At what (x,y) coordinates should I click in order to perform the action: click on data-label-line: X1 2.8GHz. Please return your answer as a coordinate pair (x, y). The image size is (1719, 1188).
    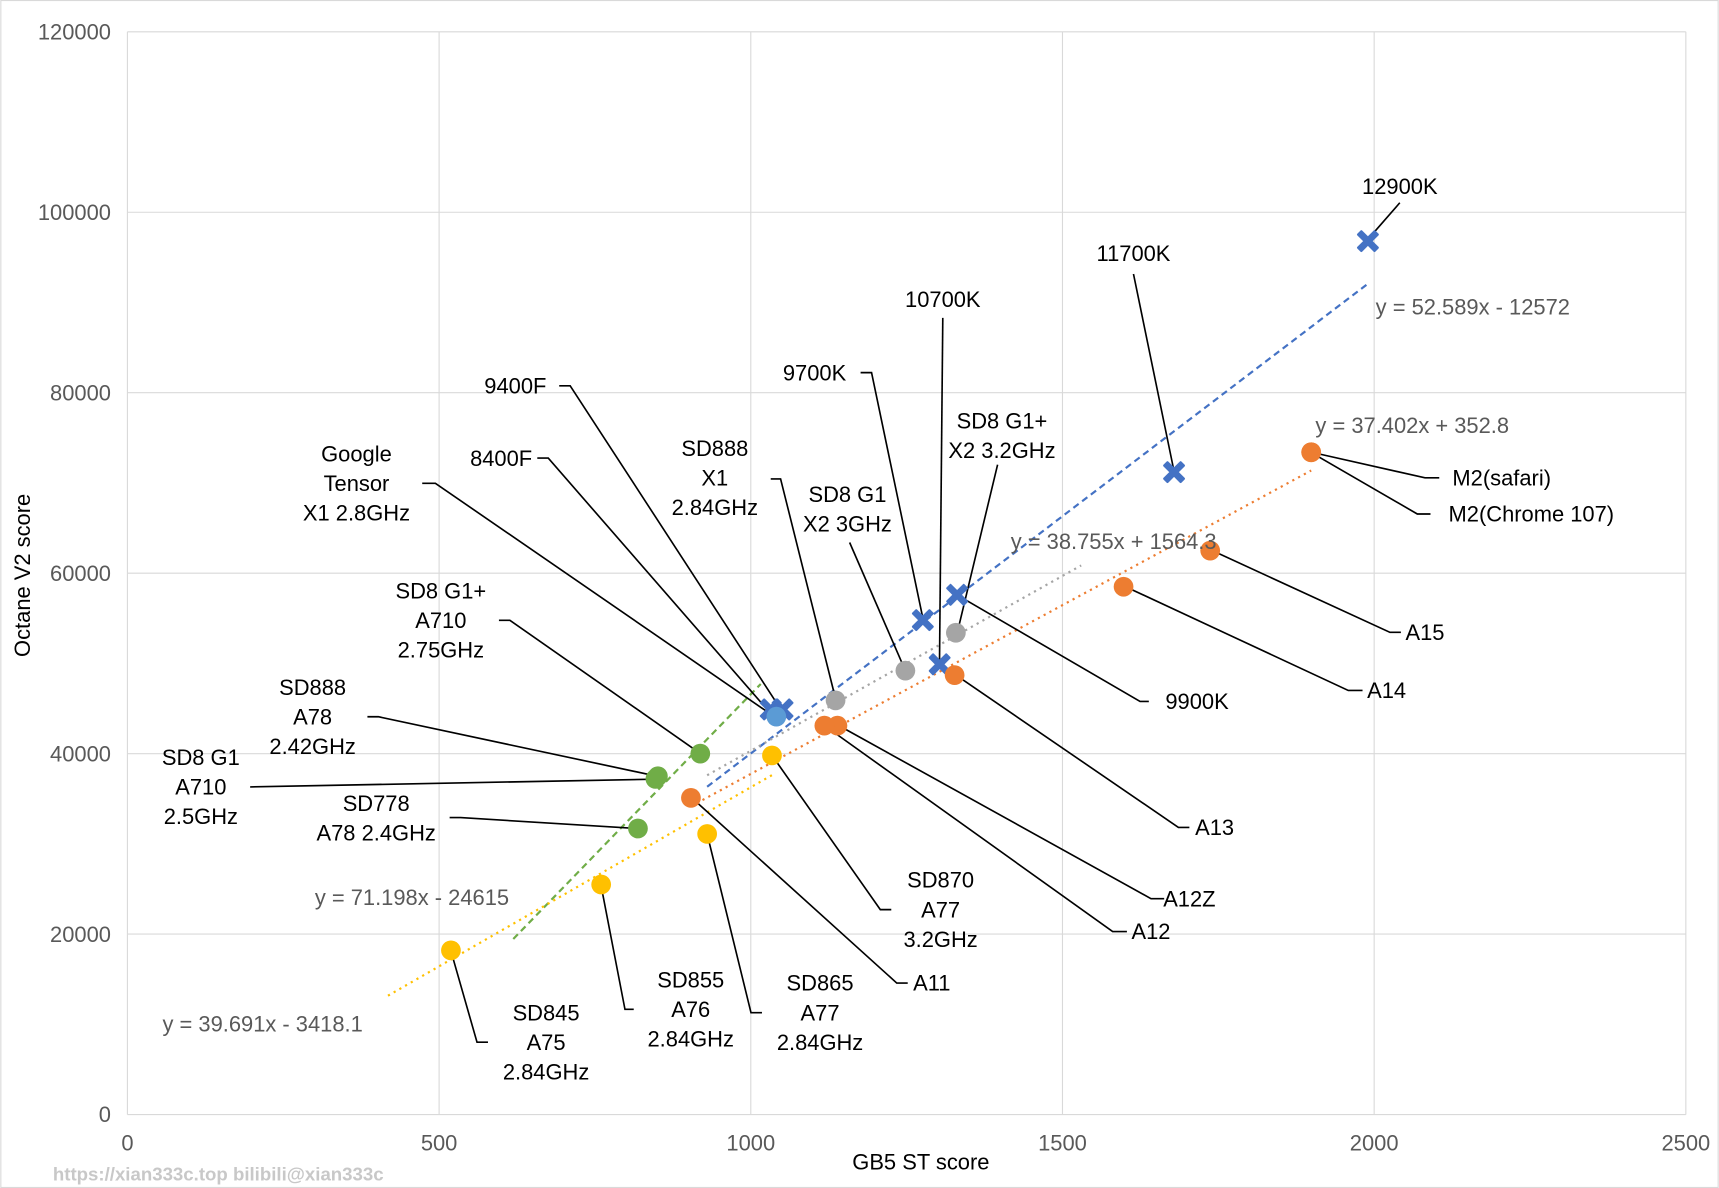
    Looking at the image, I should click on (356, 513).